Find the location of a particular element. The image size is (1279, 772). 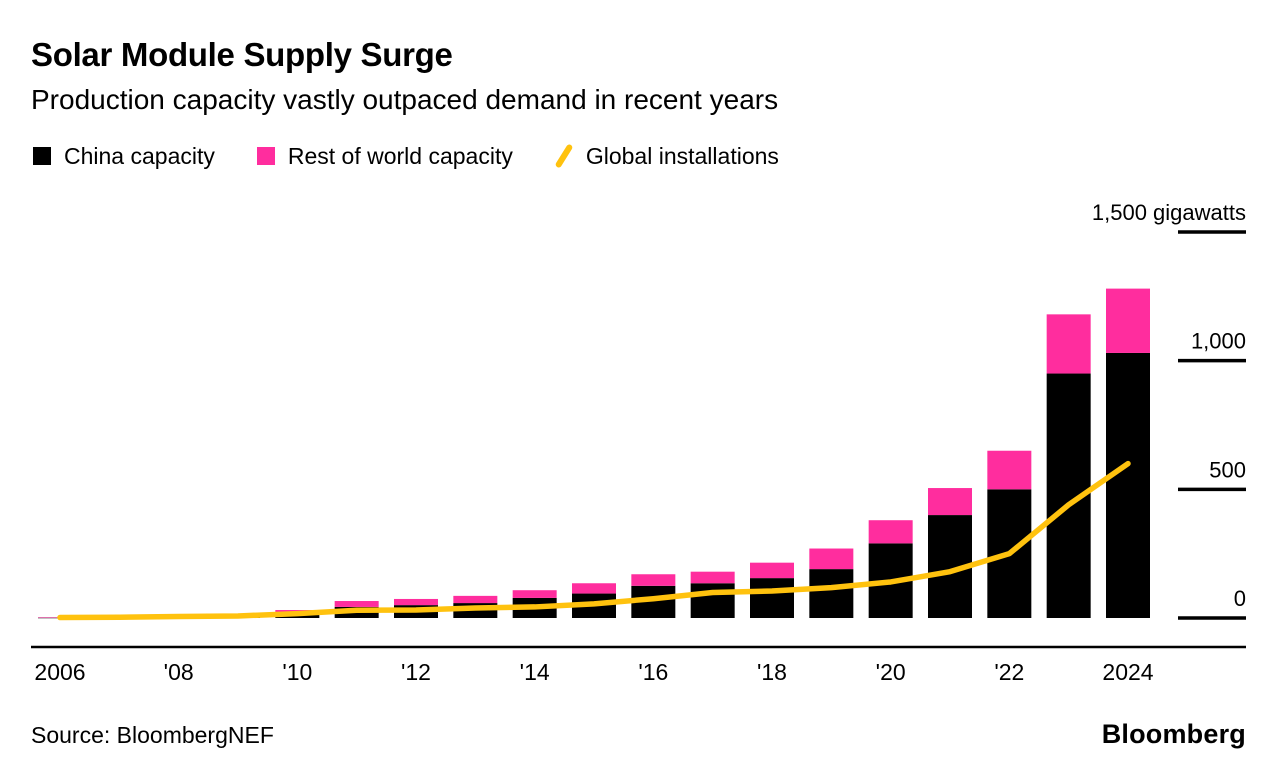

legend-item-global-installations: Global installations is located at coordinates (666, 156).